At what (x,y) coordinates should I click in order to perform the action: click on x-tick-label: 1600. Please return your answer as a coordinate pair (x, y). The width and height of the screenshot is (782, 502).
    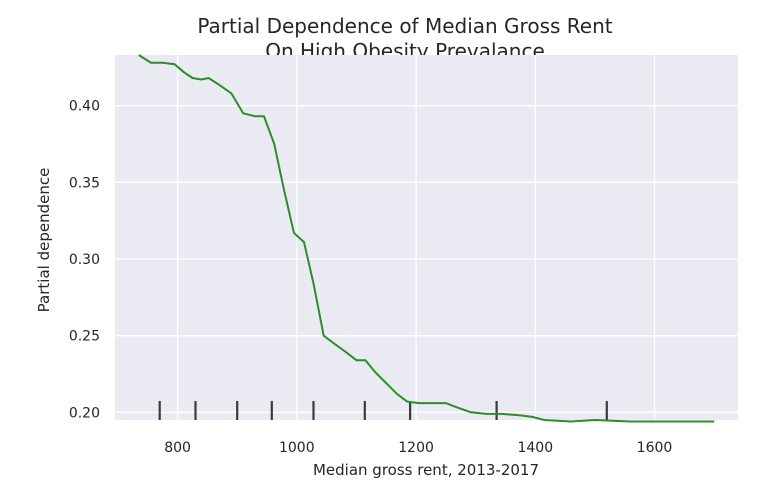
    Looking at the image, I should click on (655, 448).